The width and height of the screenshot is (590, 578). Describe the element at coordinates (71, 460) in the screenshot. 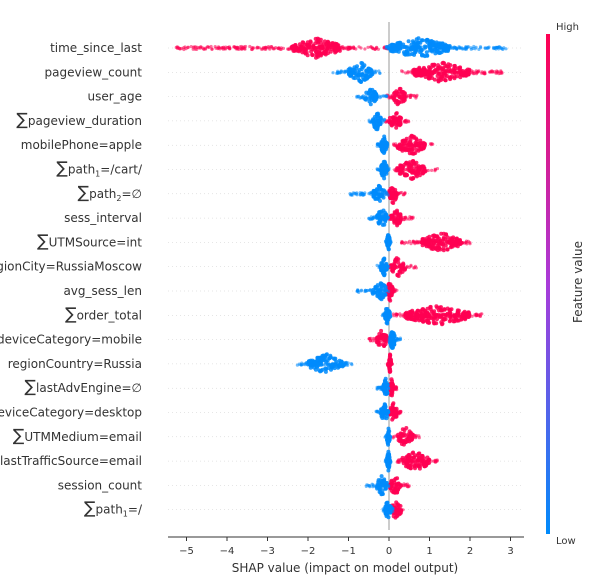

I see `feature-label: ∑lastTrafficSource=email` at that location.